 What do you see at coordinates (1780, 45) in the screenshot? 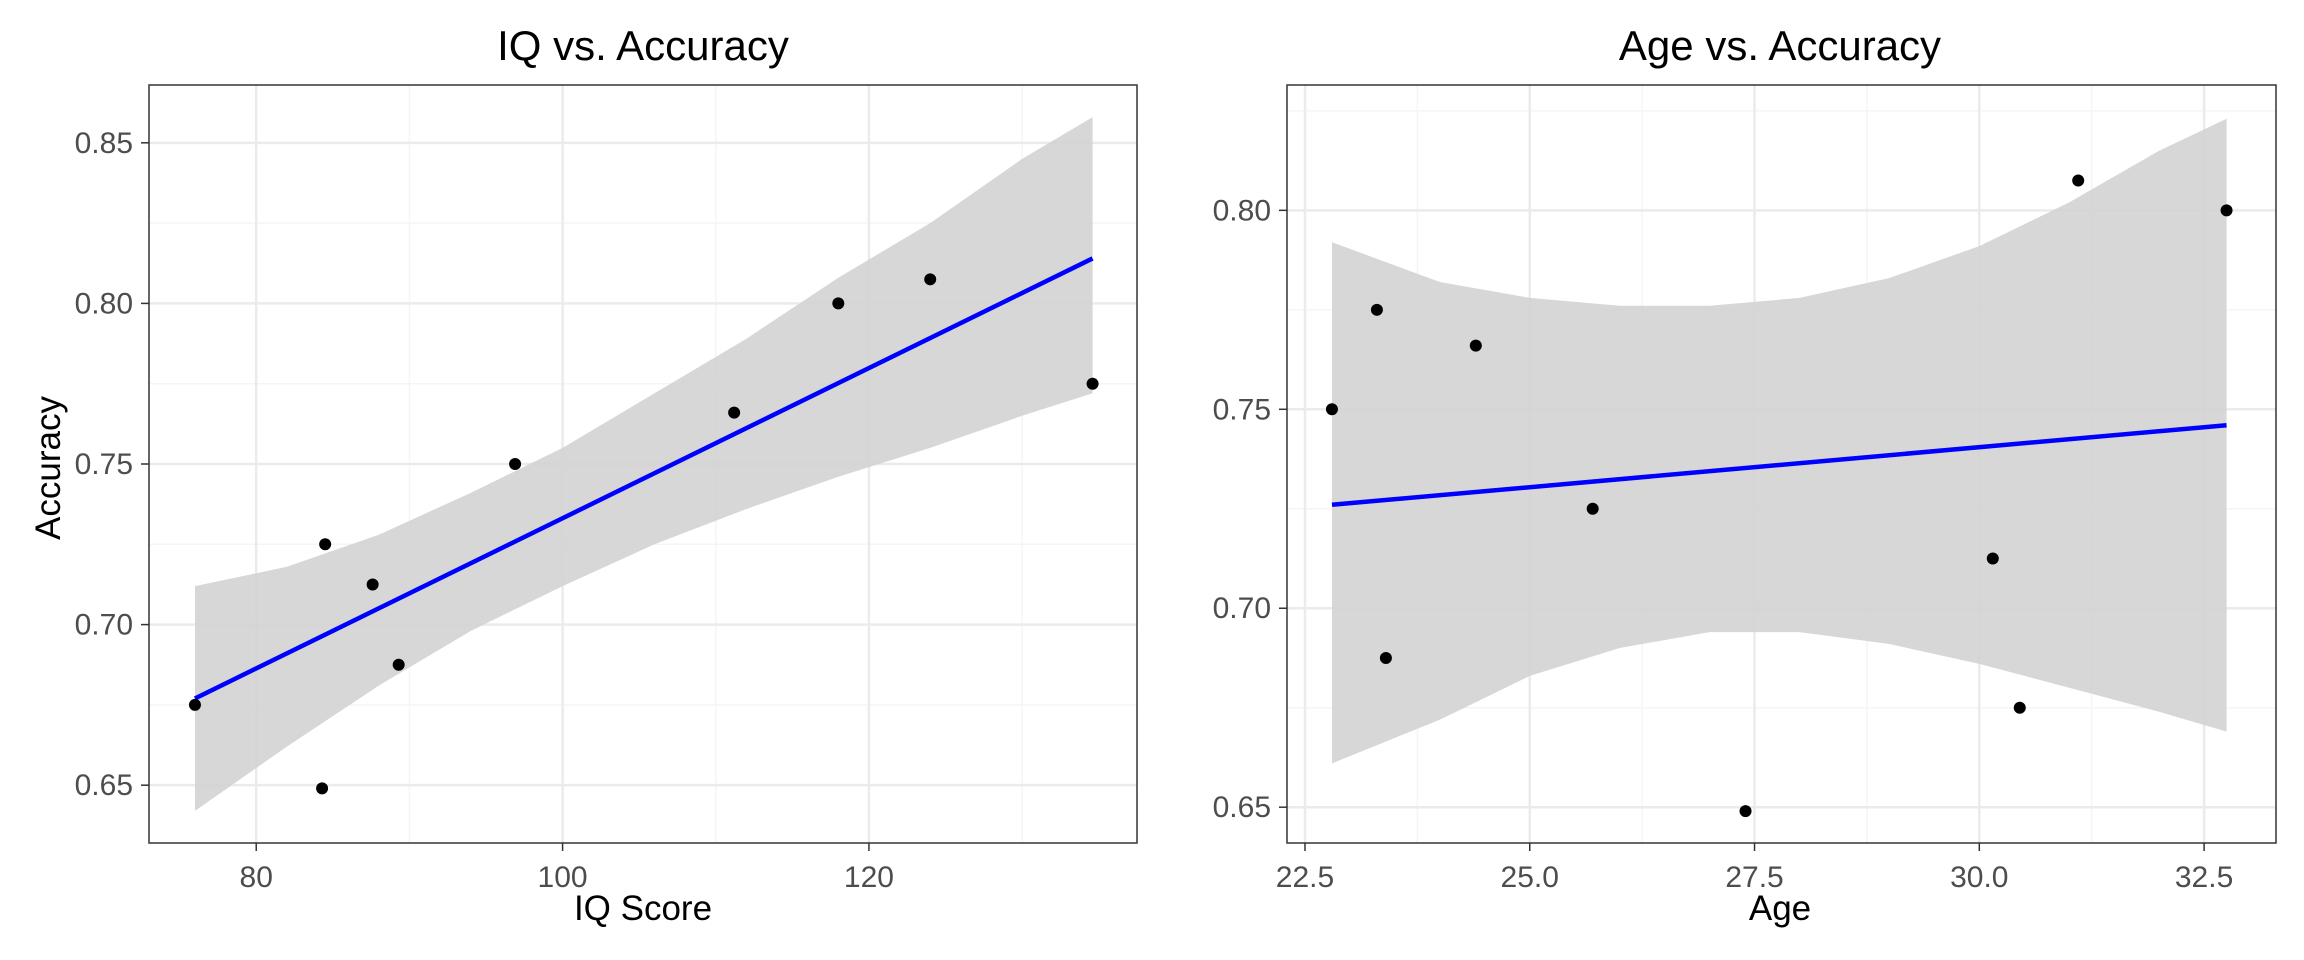
I see `chart-title: Age vs. Accuracy` at bounding box center [1780, 45].